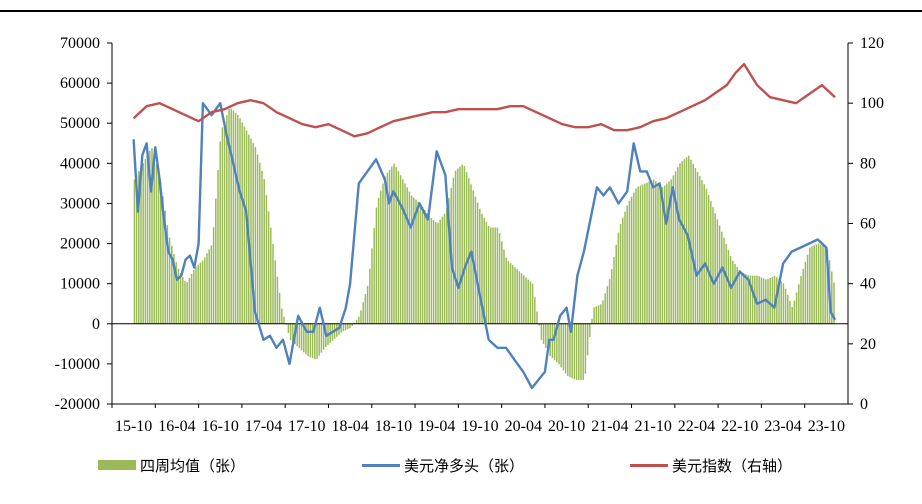 The width and height of the screenshot is (922, 504). I want to click on right-tick-label: 60, so click(868, 224).